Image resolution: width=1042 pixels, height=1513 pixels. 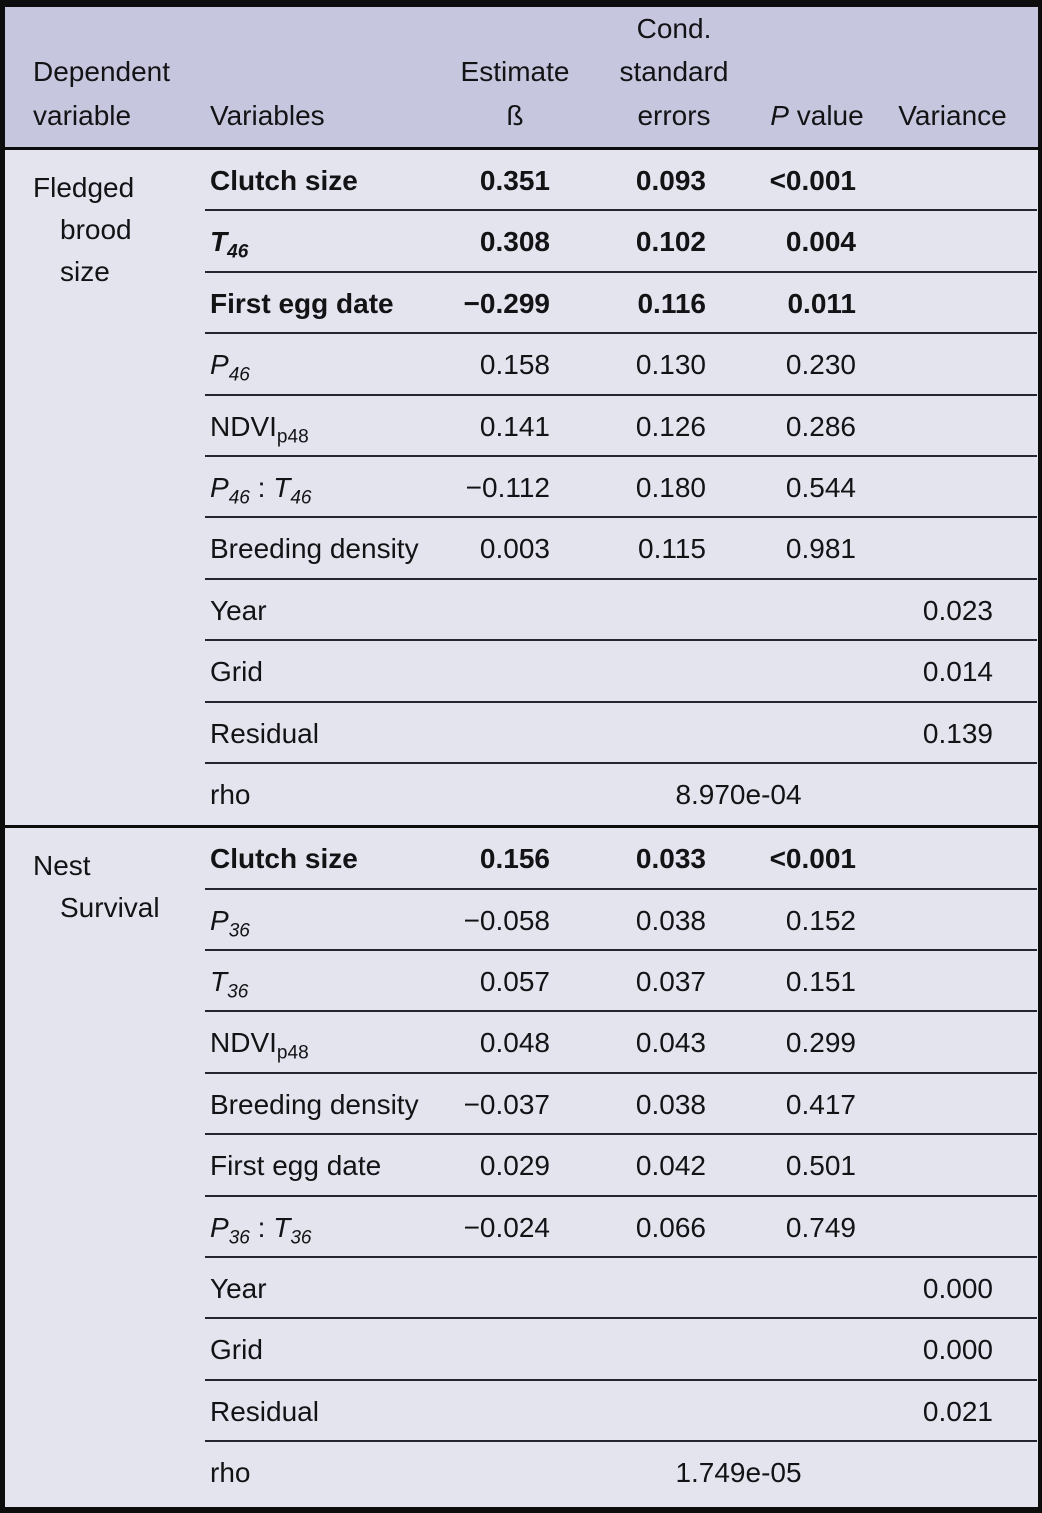 I want to click on estimate-value: 0.308, so click(x=498, y=242).